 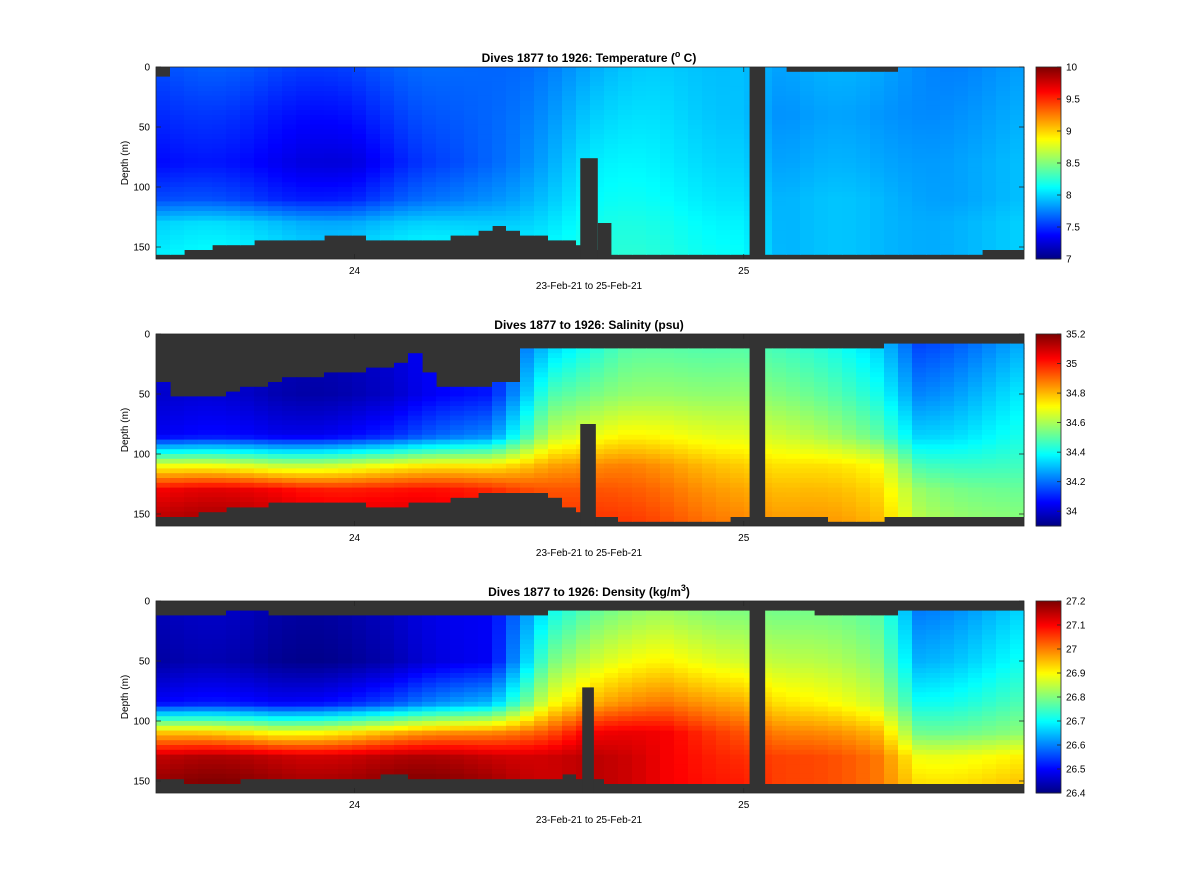 What do you see at coordinates (1048, 238) in the screenshot?
I see `colorbar-segment` at bounding box center [1048, 238].